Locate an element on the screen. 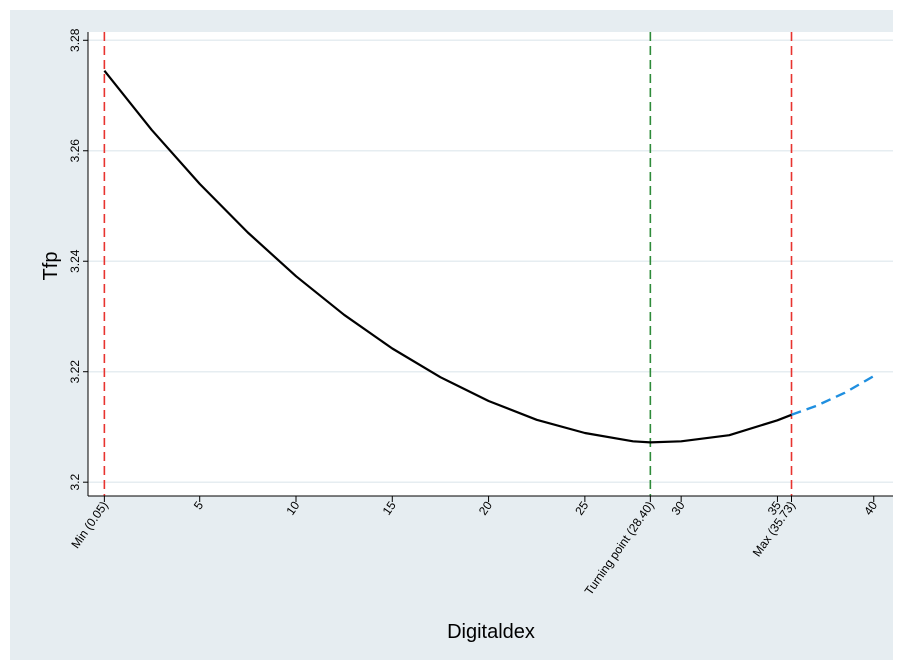  extrapolated-series-line is located at coordinates (833, 395).